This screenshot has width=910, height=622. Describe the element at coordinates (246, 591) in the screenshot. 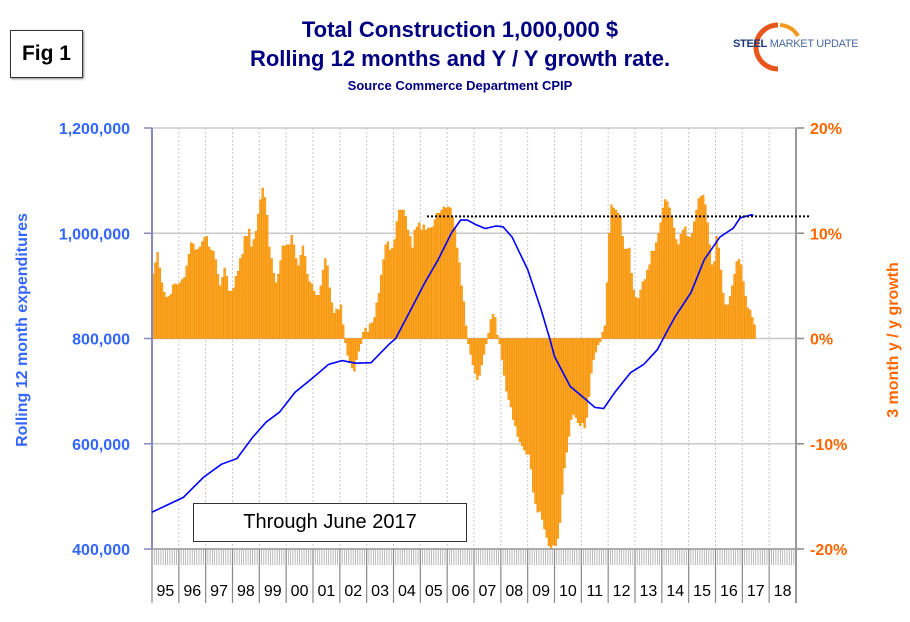

I see `x-tick-label: 98` at that location.